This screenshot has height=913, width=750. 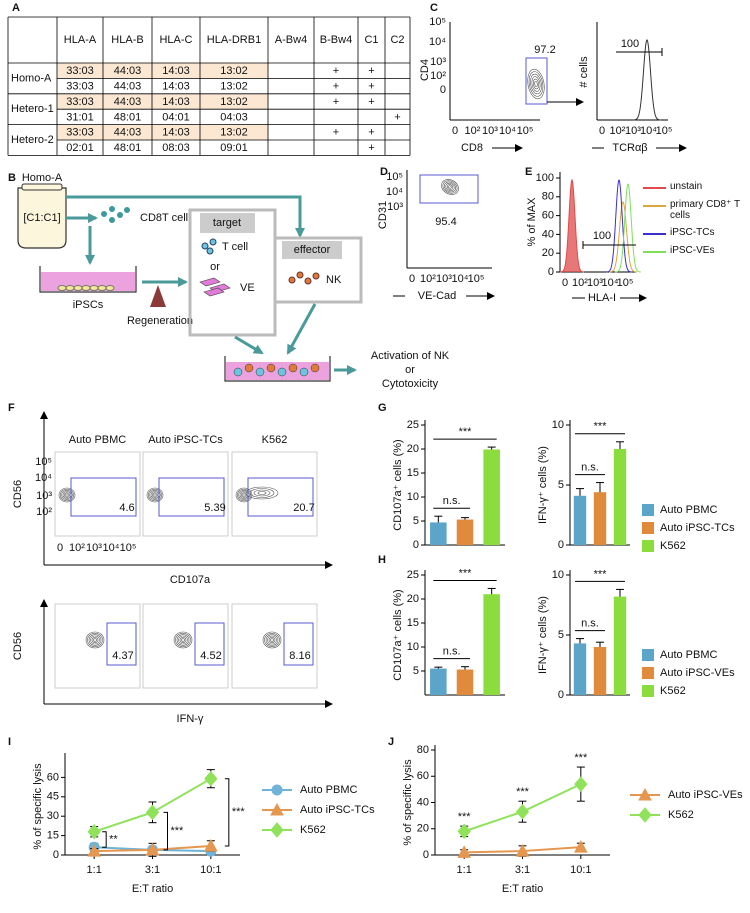 I want to click on regeneration-mark, so click(x=158, y=296).